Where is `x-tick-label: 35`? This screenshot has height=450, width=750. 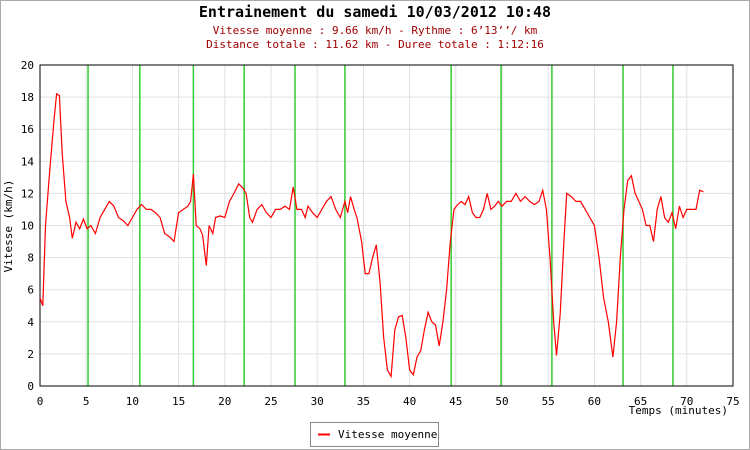
x-tick-label: 35 is located at coordinates (363, 401).